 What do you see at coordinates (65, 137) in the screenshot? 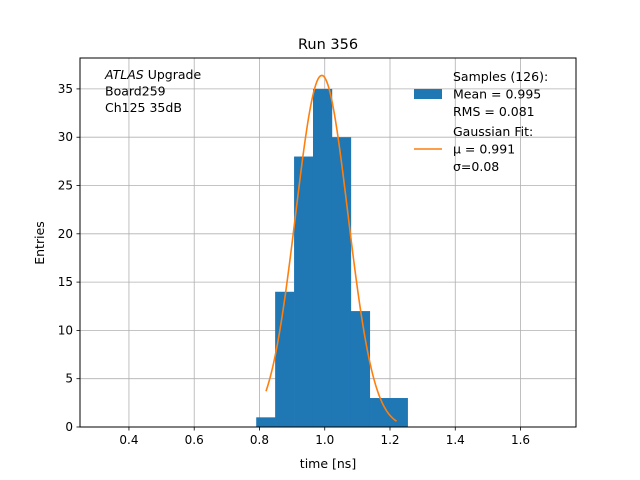
I see `y-tick-label: 30` at bounding box center [65, 137].